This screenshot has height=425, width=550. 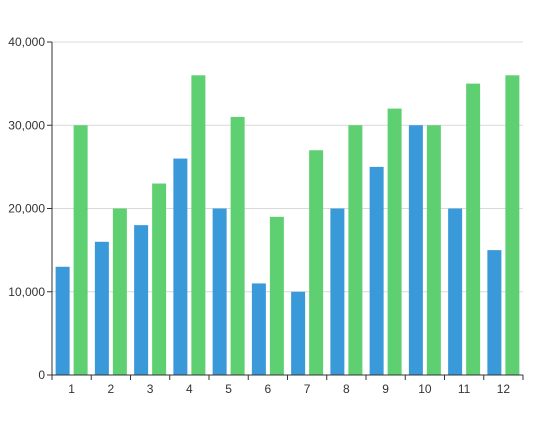 What do you see at coordinates (26, 292) in the screenshot?
I see `y-tick-label: 10,000` at bounding box center [26, 292].